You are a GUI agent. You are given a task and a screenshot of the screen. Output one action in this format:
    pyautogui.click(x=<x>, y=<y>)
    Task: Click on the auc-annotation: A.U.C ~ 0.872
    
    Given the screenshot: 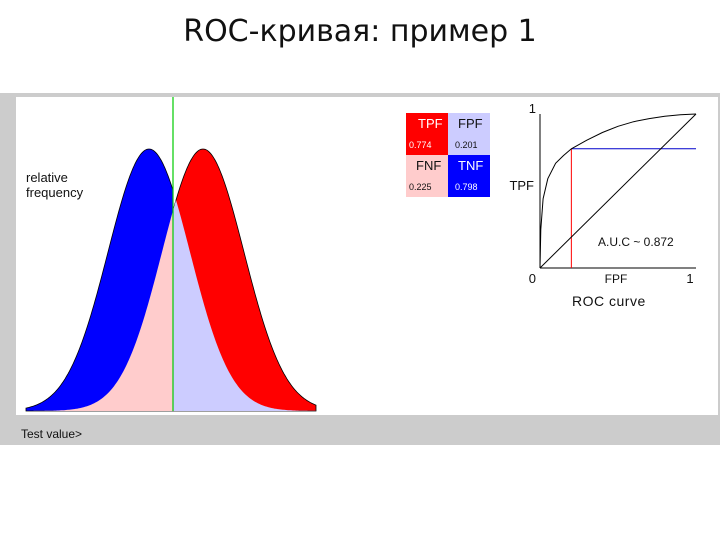 What is the action you would take?
    pyautogui.click(x=636, y=242)
    